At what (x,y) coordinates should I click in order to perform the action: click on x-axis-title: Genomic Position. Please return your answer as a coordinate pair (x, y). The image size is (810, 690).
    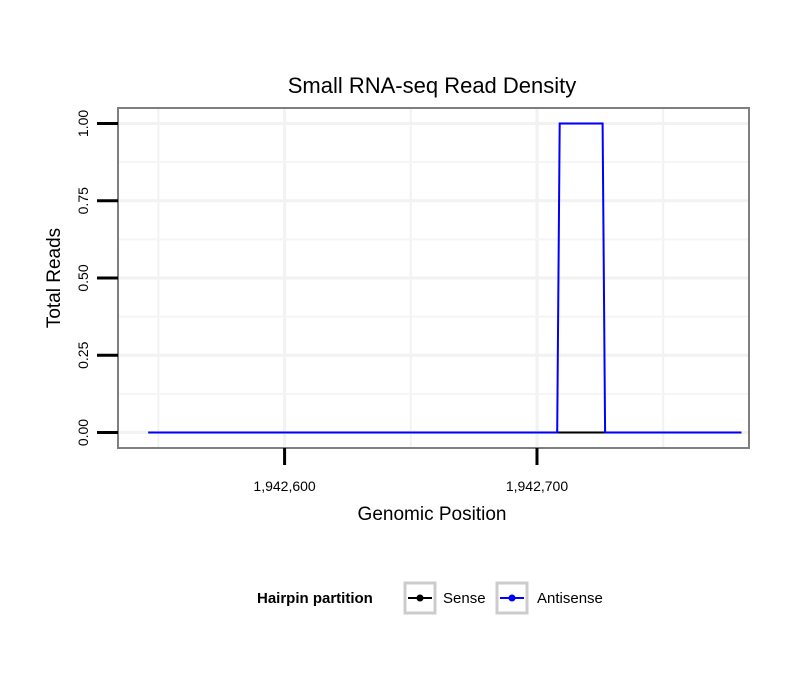
    Looking at the image, I should click on (432, 514).